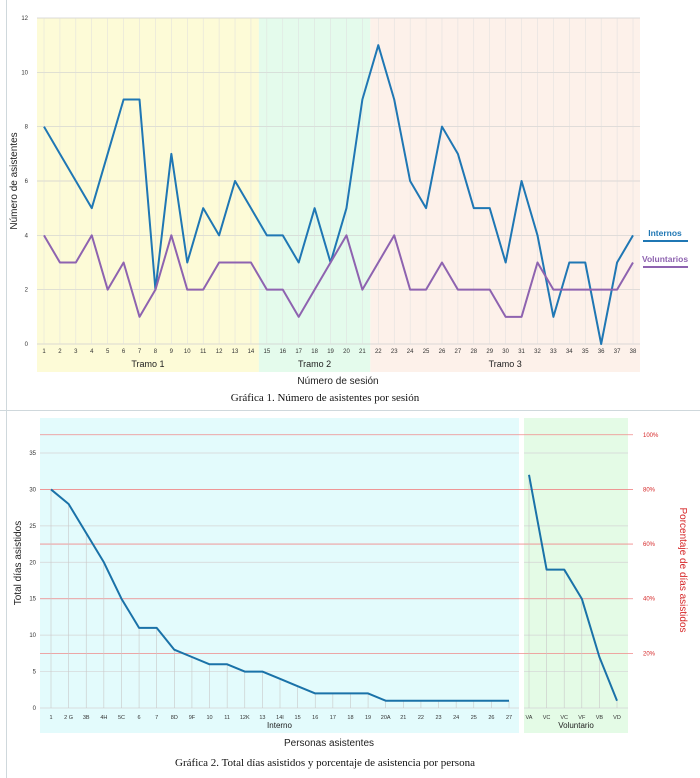 This screenshot has height=778, width=700. Describe the element at coordinates (505, 352) in the screenshot. I see `x-tick-label: 30` at that location.